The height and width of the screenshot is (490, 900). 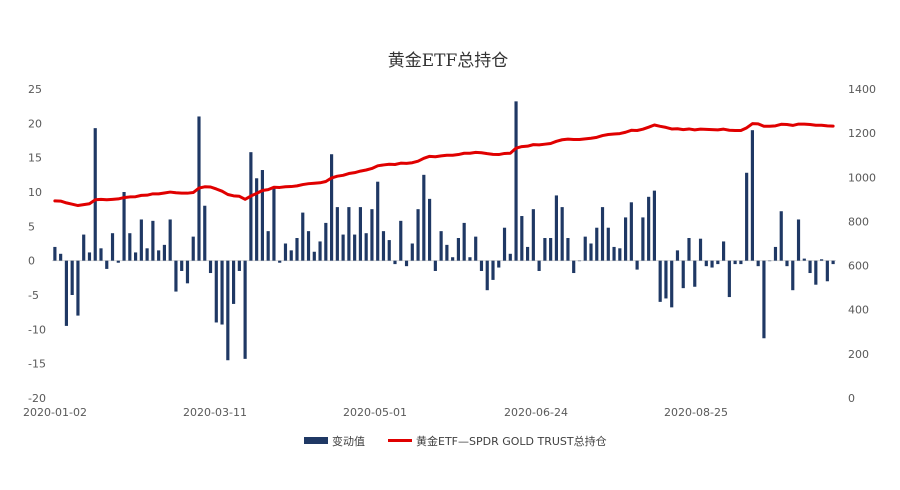 What do you see at coordinates (858, 266) in the screenshot?
I see `right-y-tick-label: 600` at bounding box center [858, 266].